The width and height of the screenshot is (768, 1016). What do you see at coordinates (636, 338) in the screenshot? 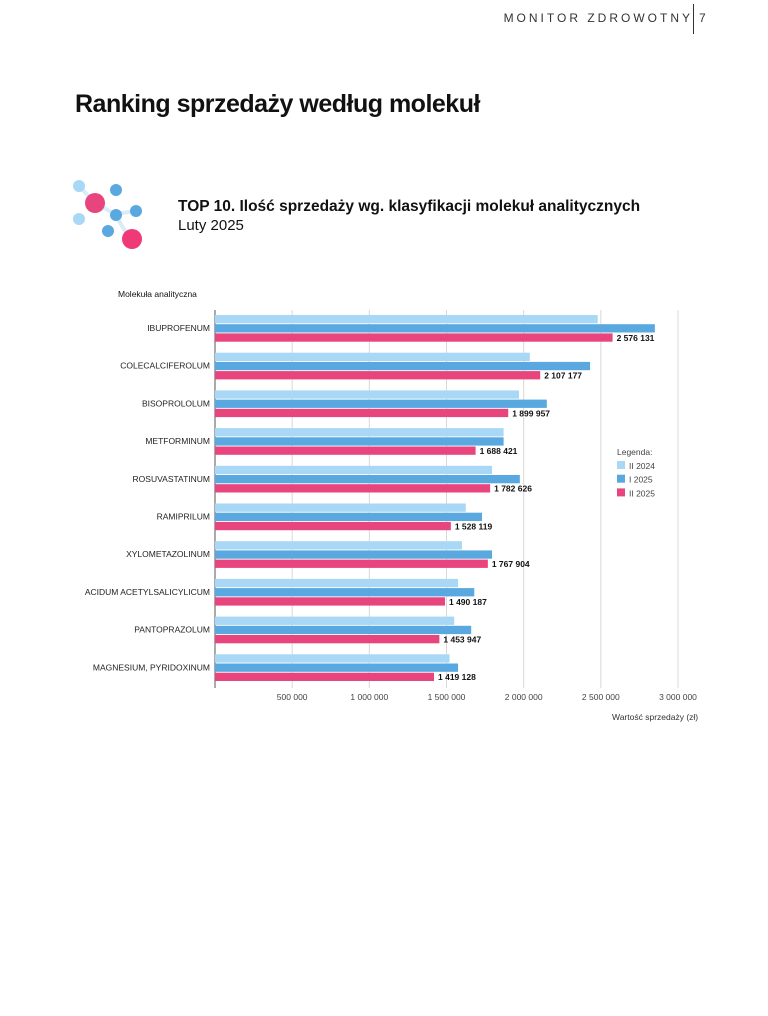
I see `data-label: 2 576 131` at bounding box center [636, 338].